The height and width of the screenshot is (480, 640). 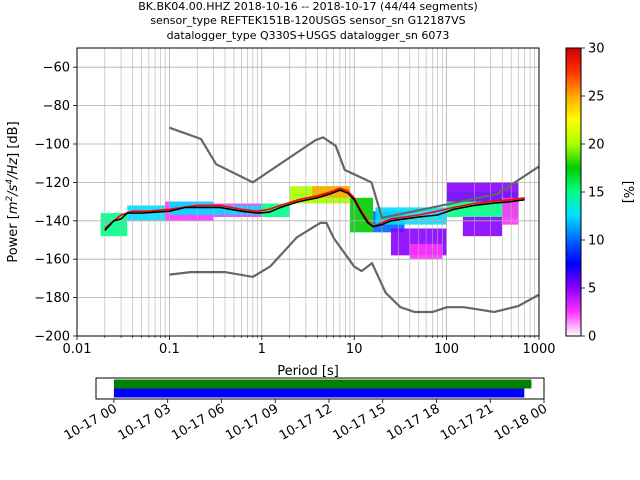 I want to click on y-tick-label: −140, so click(x=52, y=221).